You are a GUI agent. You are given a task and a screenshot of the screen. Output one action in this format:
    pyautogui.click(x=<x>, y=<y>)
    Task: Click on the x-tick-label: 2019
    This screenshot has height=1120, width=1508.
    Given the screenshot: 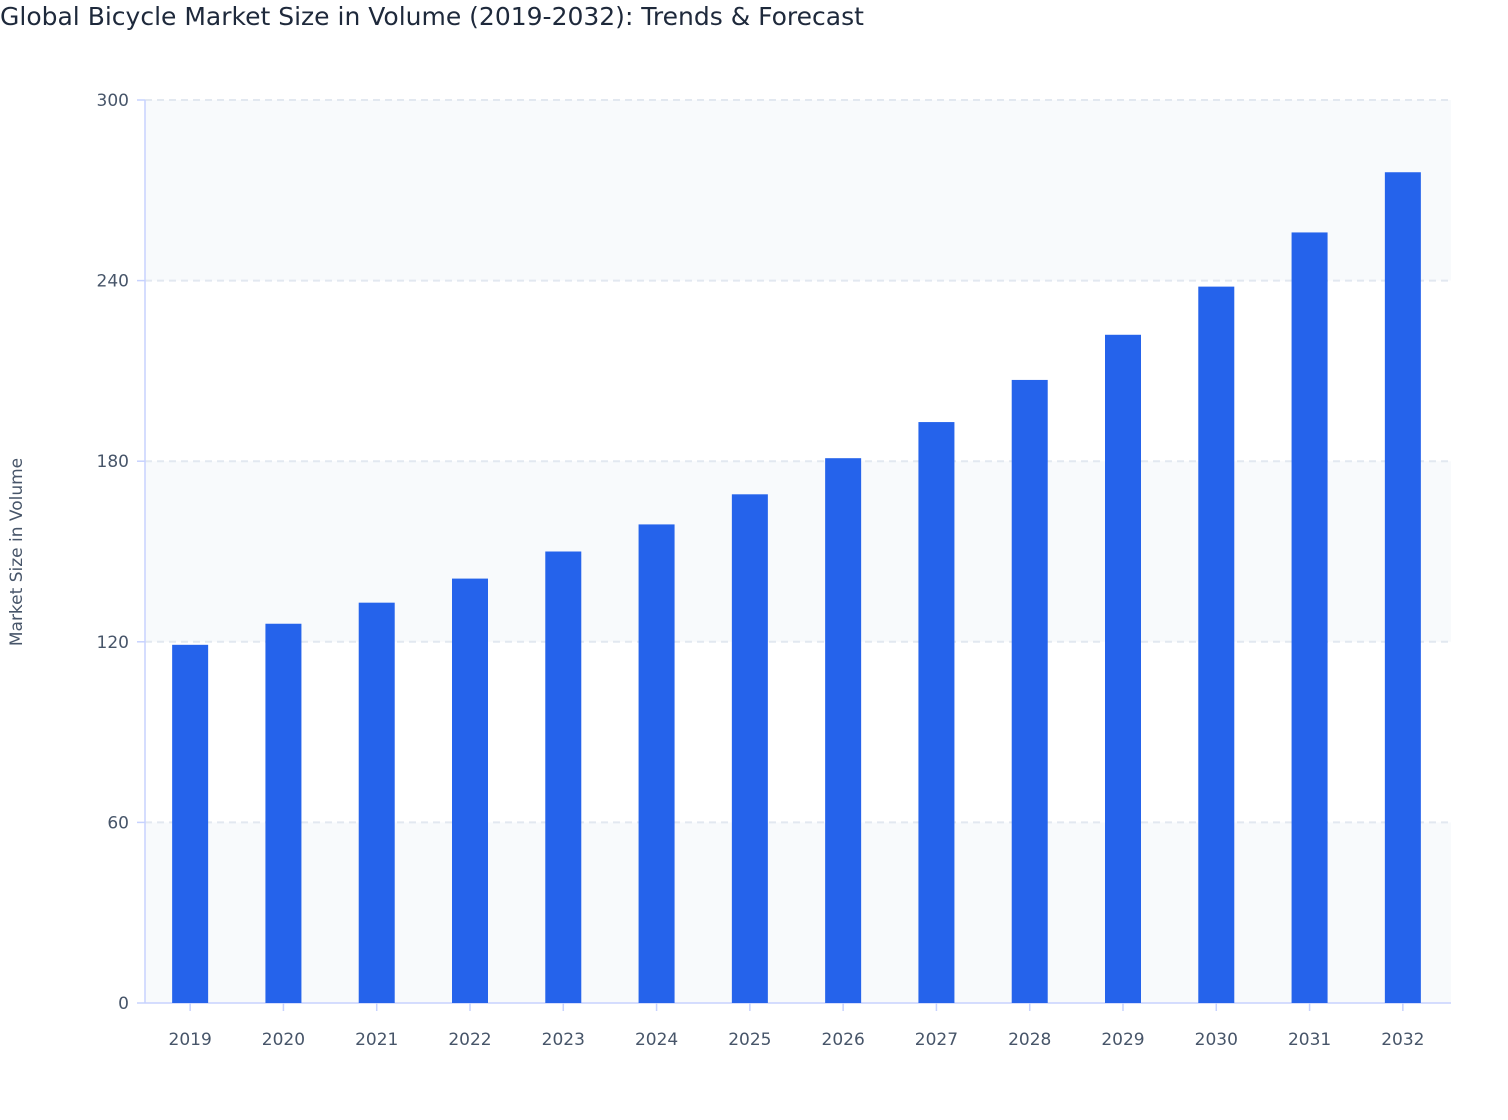 What is the action you would take?
    pyautogui.click(x=190, y=1040)
    